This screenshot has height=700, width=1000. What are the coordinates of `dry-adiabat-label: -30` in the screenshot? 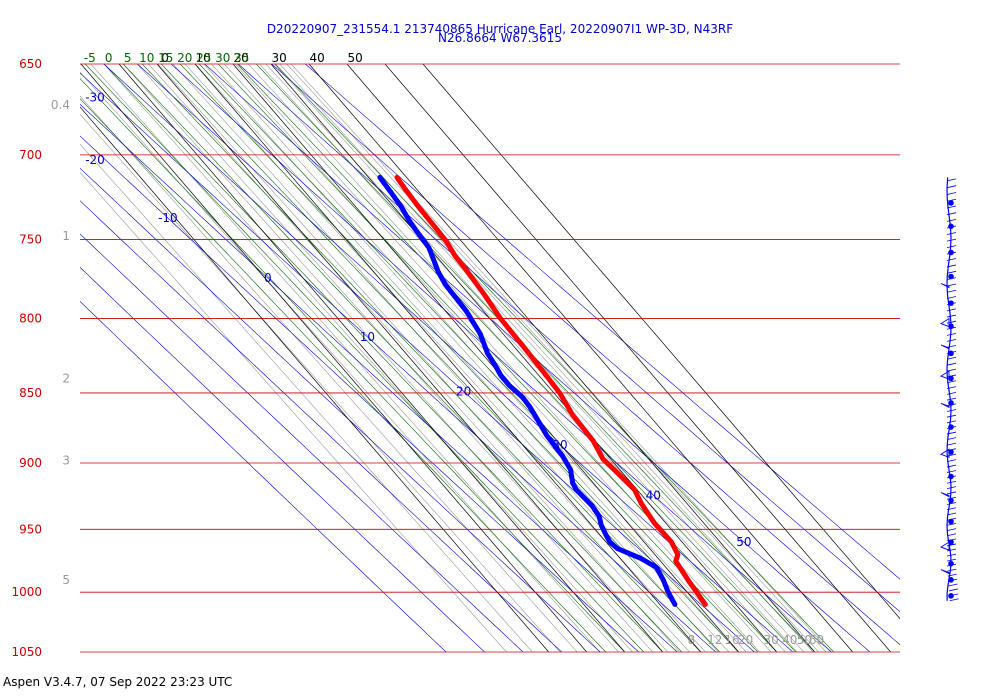 It's located at (95, 97).